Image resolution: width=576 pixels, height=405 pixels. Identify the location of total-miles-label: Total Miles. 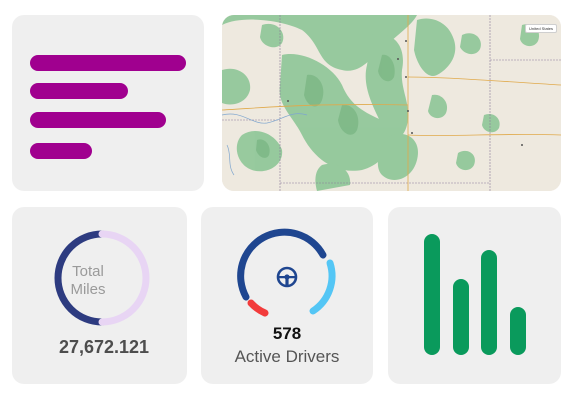
(88, 280).